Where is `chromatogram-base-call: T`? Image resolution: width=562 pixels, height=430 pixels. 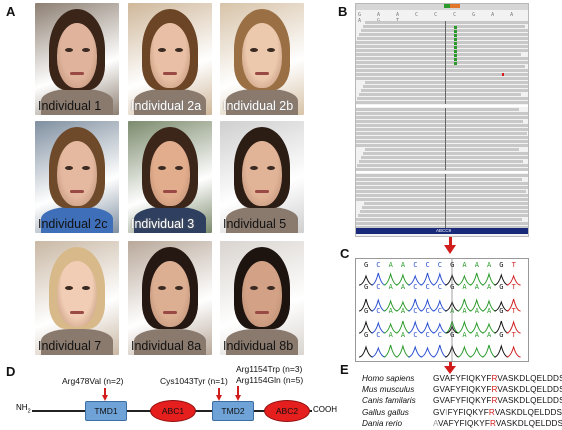
chromatogram-base-call: T is located at coordinates (514, 335).